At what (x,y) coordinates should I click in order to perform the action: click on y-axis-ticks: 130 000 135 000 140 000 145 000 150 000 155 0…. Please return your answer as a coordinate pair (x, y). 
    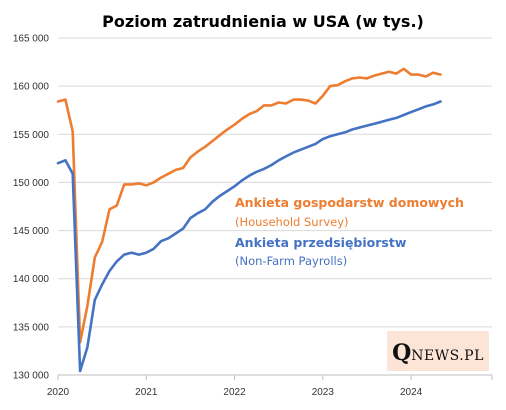
    Looking at the image, I should click on (31, 208).